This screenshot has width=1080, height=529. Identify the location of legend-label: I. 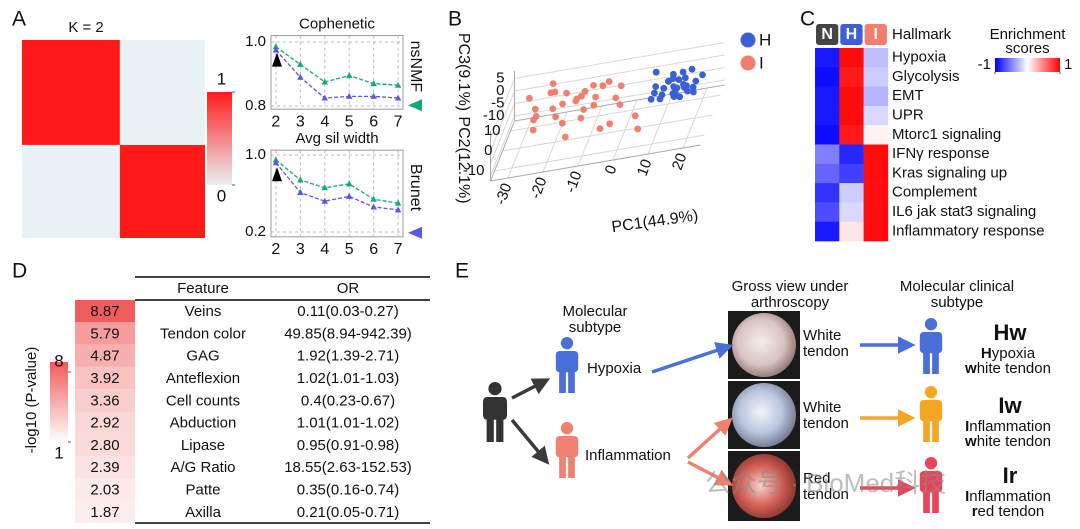
(761, 62).